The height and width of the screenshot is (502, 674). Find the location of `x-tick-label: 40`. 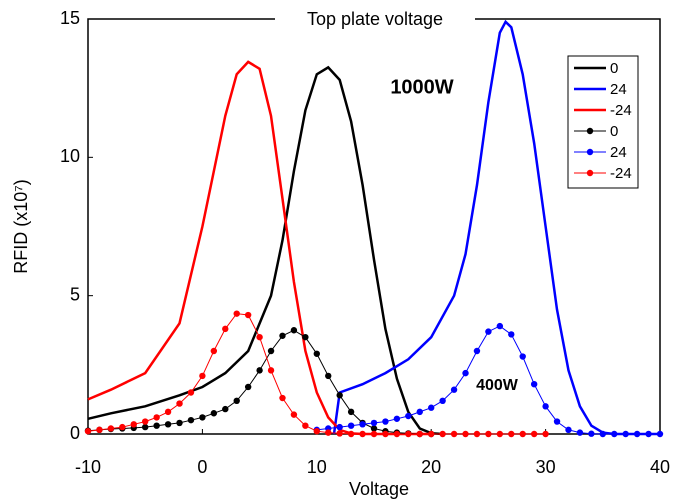

x-tick-label: 40 is located at coordinates (660, 467).